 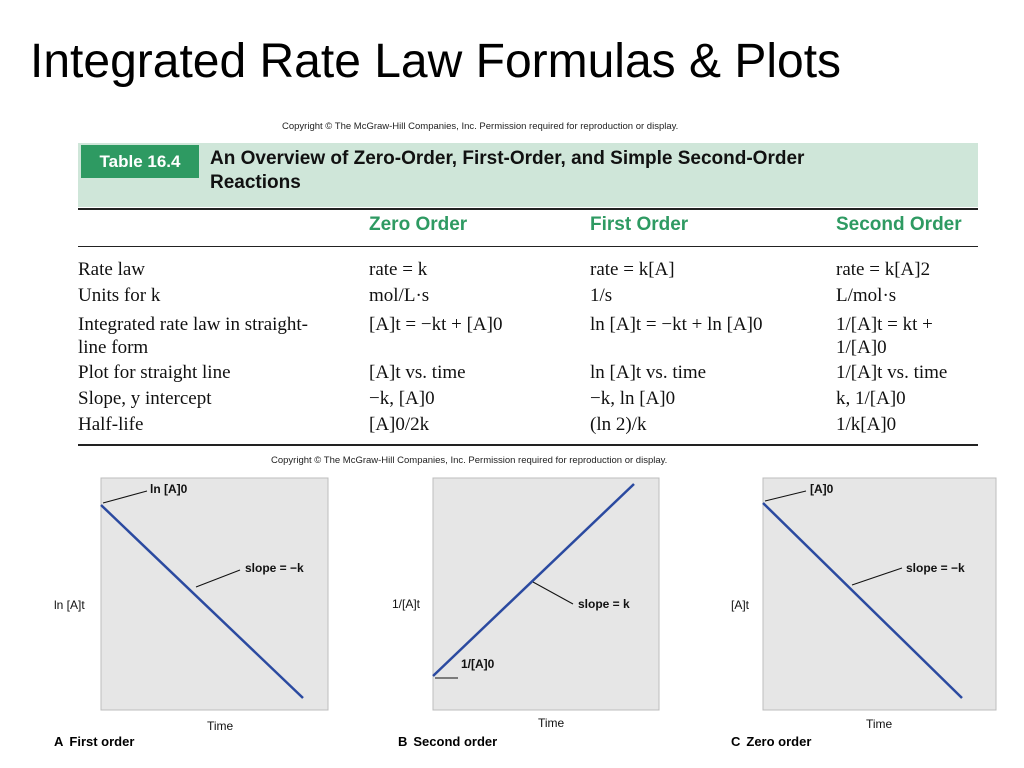 I want to click on slope-label: slope = k, so click(x=604, y=604).